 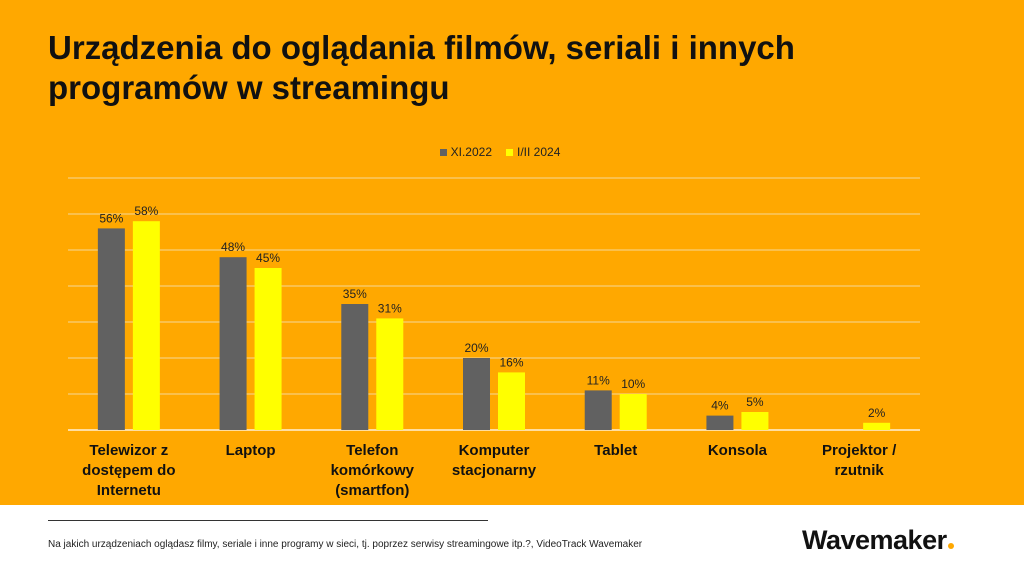 I want to click on category-label: Laptop, so click(x=251, y=450).